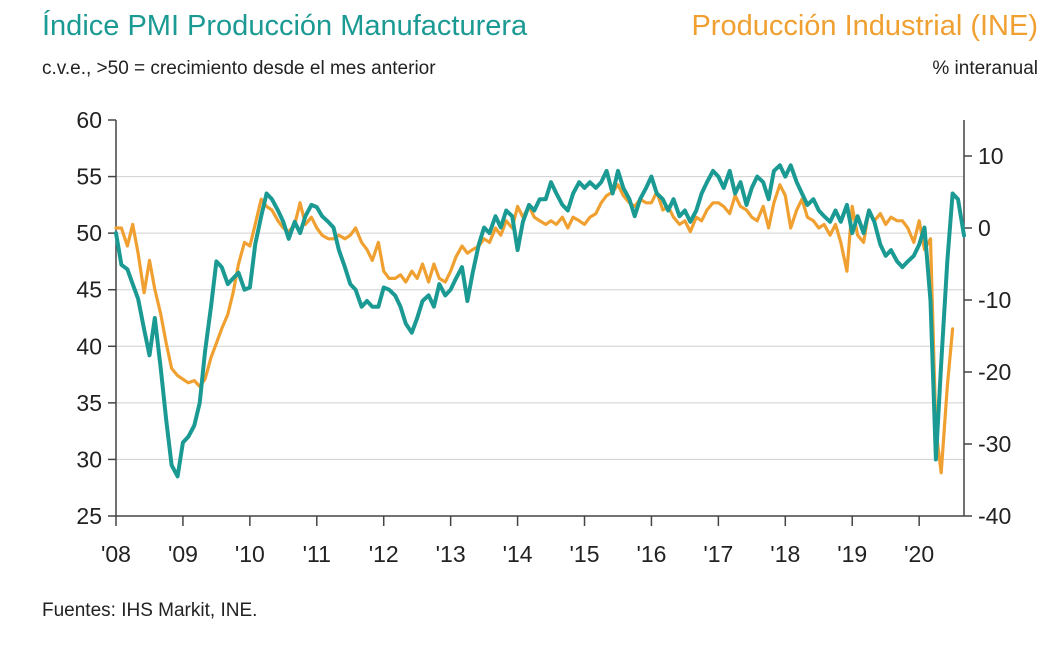 This screenshot has width=1052, height=656. Describe the element at coordinates (994, 516) in the screenshot. I see `right-axis-tick-label: -40` at that location.